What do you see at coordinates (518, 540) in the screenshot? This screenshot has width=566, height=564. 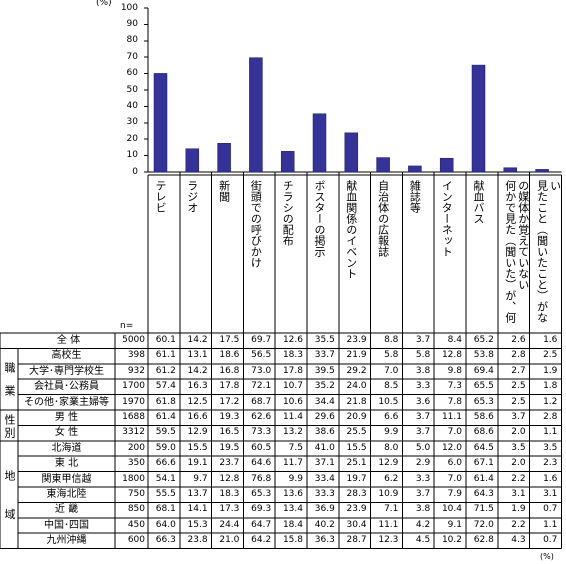 I see `cell-value: 4.3` at bounding box center [518, 540].